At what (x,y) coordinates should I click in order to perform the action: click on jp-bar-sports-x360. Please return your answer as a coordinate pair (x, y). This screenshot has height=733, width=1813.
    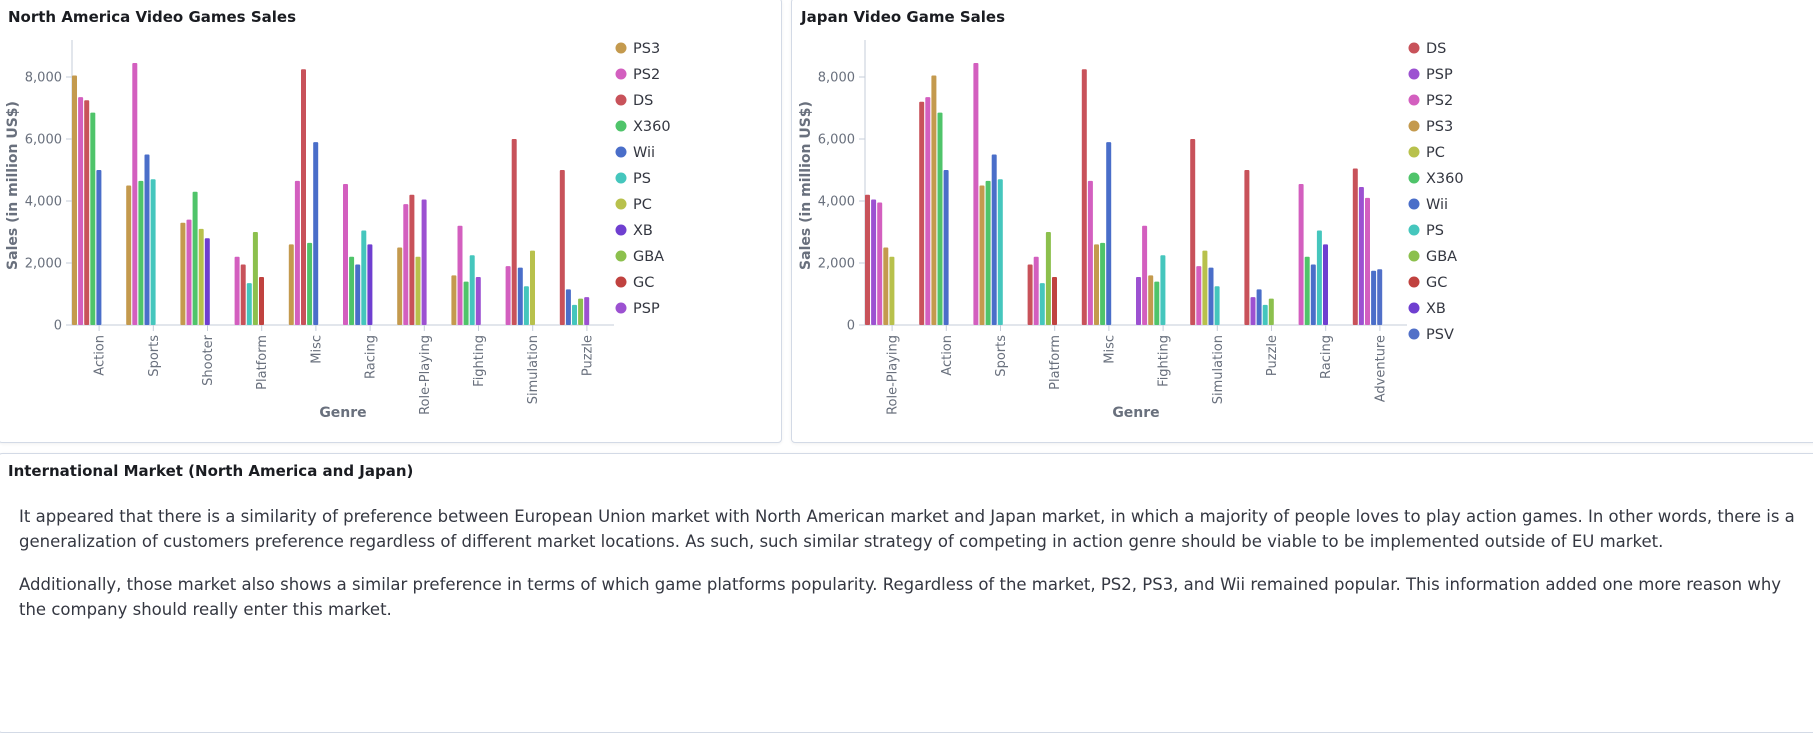
    Looking at the image, I should click on (988, 252).